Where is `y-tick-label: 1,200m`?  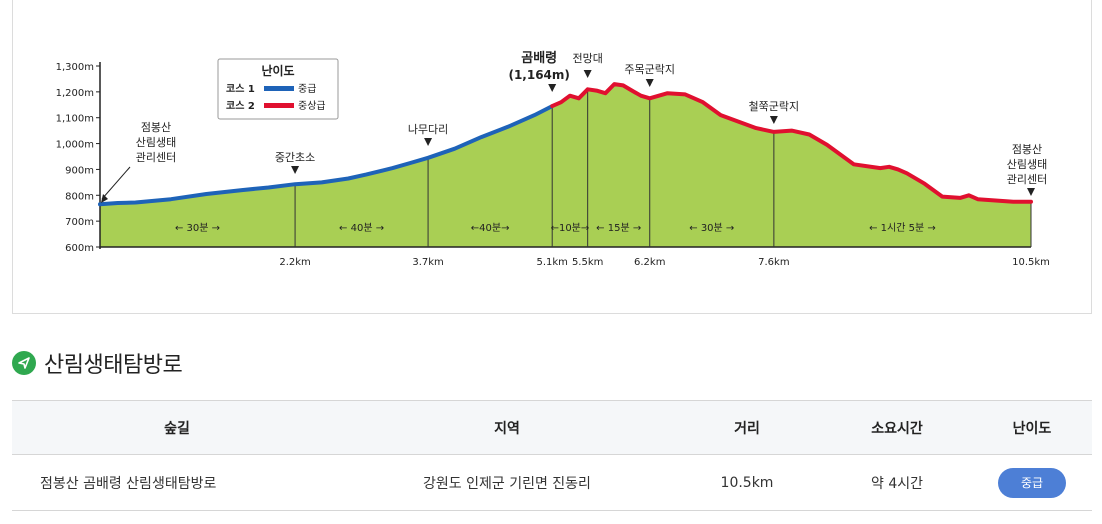
y-tick-label: 1,200m is located at coordinates (75, 93).